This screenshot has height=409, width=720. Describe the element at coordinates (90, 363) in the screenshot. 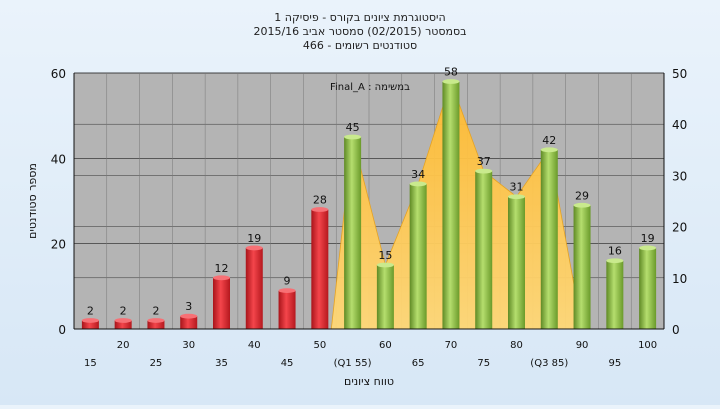

I see `x-tick-label: 15` at that location.